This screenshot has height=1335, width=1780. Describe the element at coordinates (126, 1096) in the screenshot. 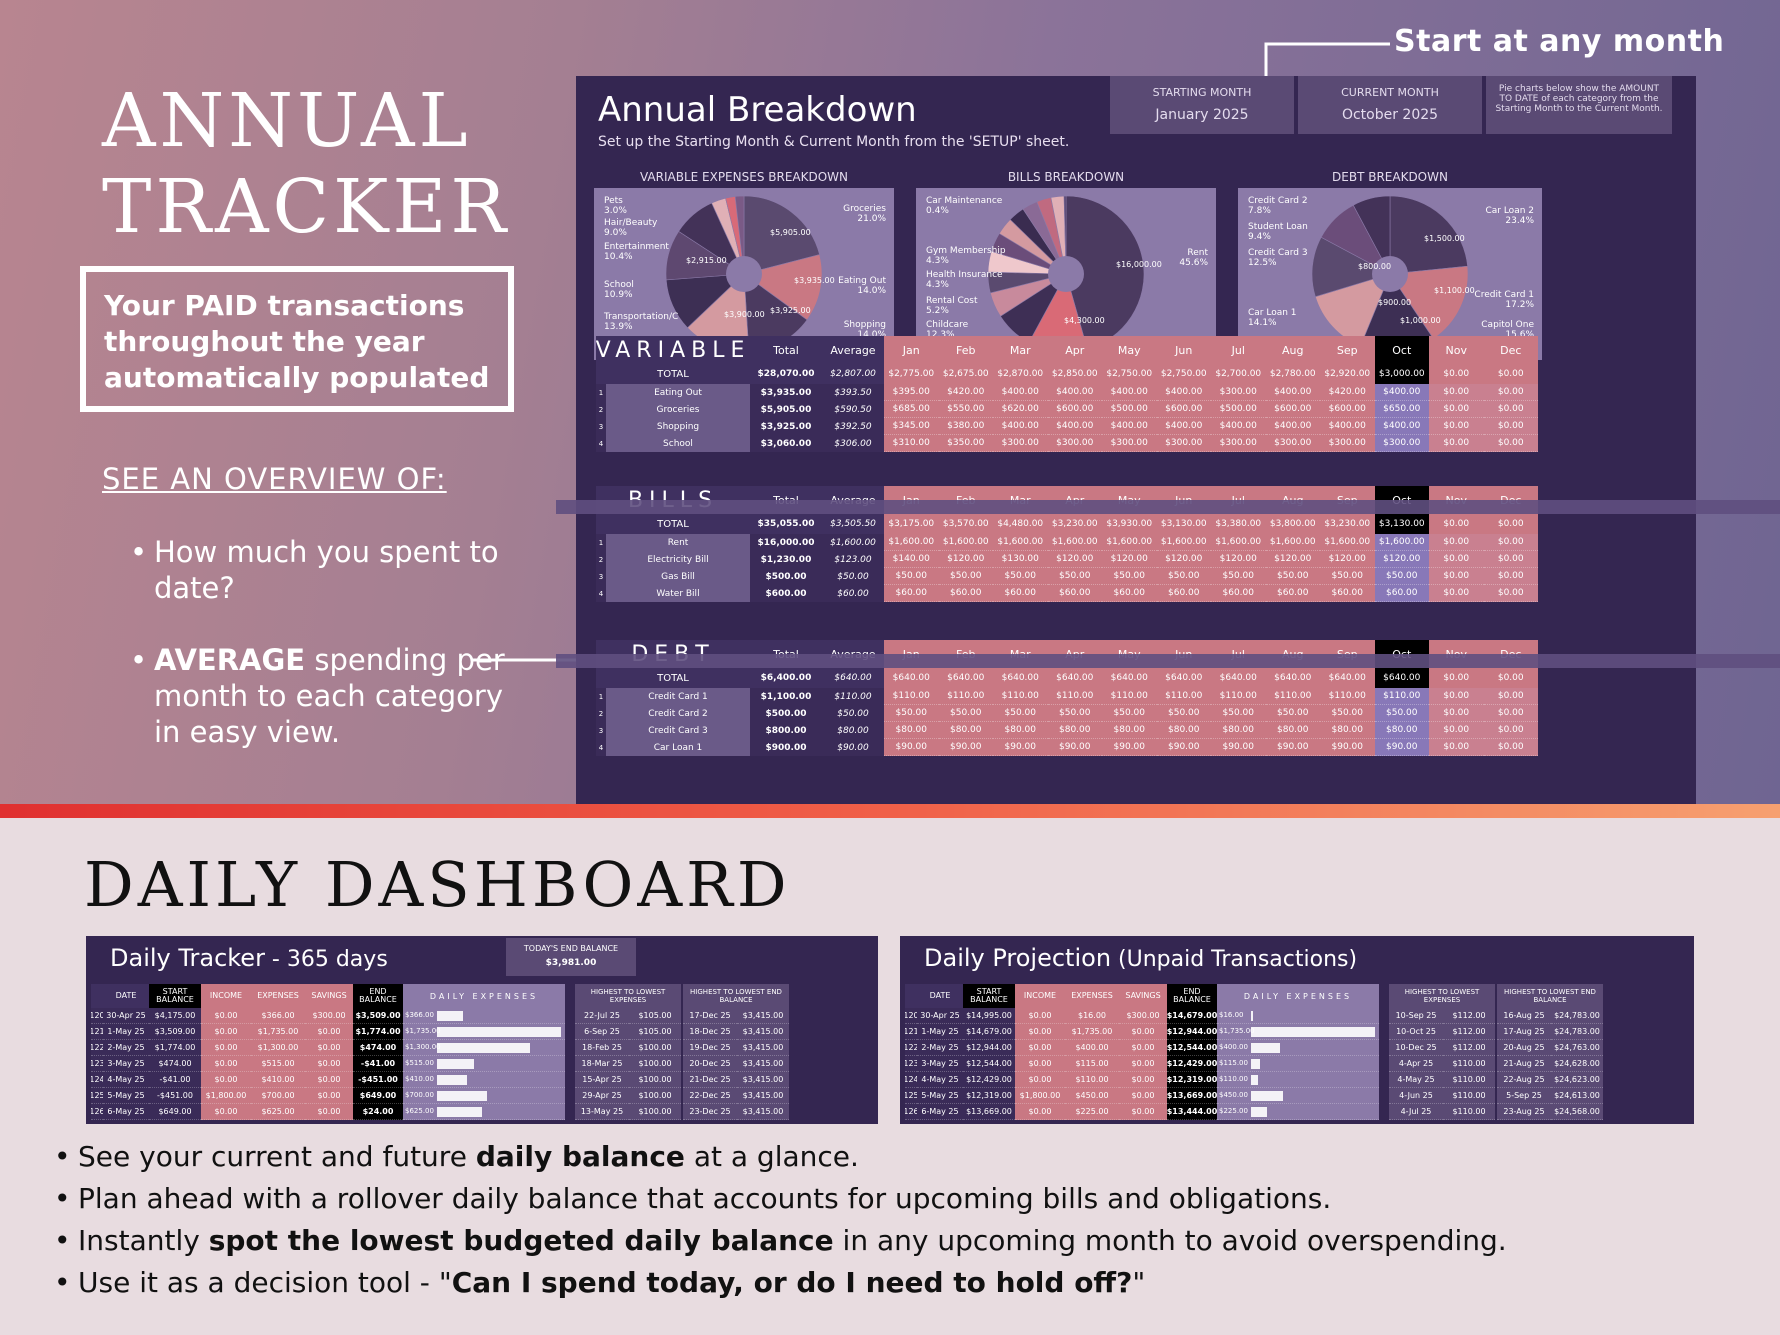

I see `daily-cell: 5-May 25` at that location.